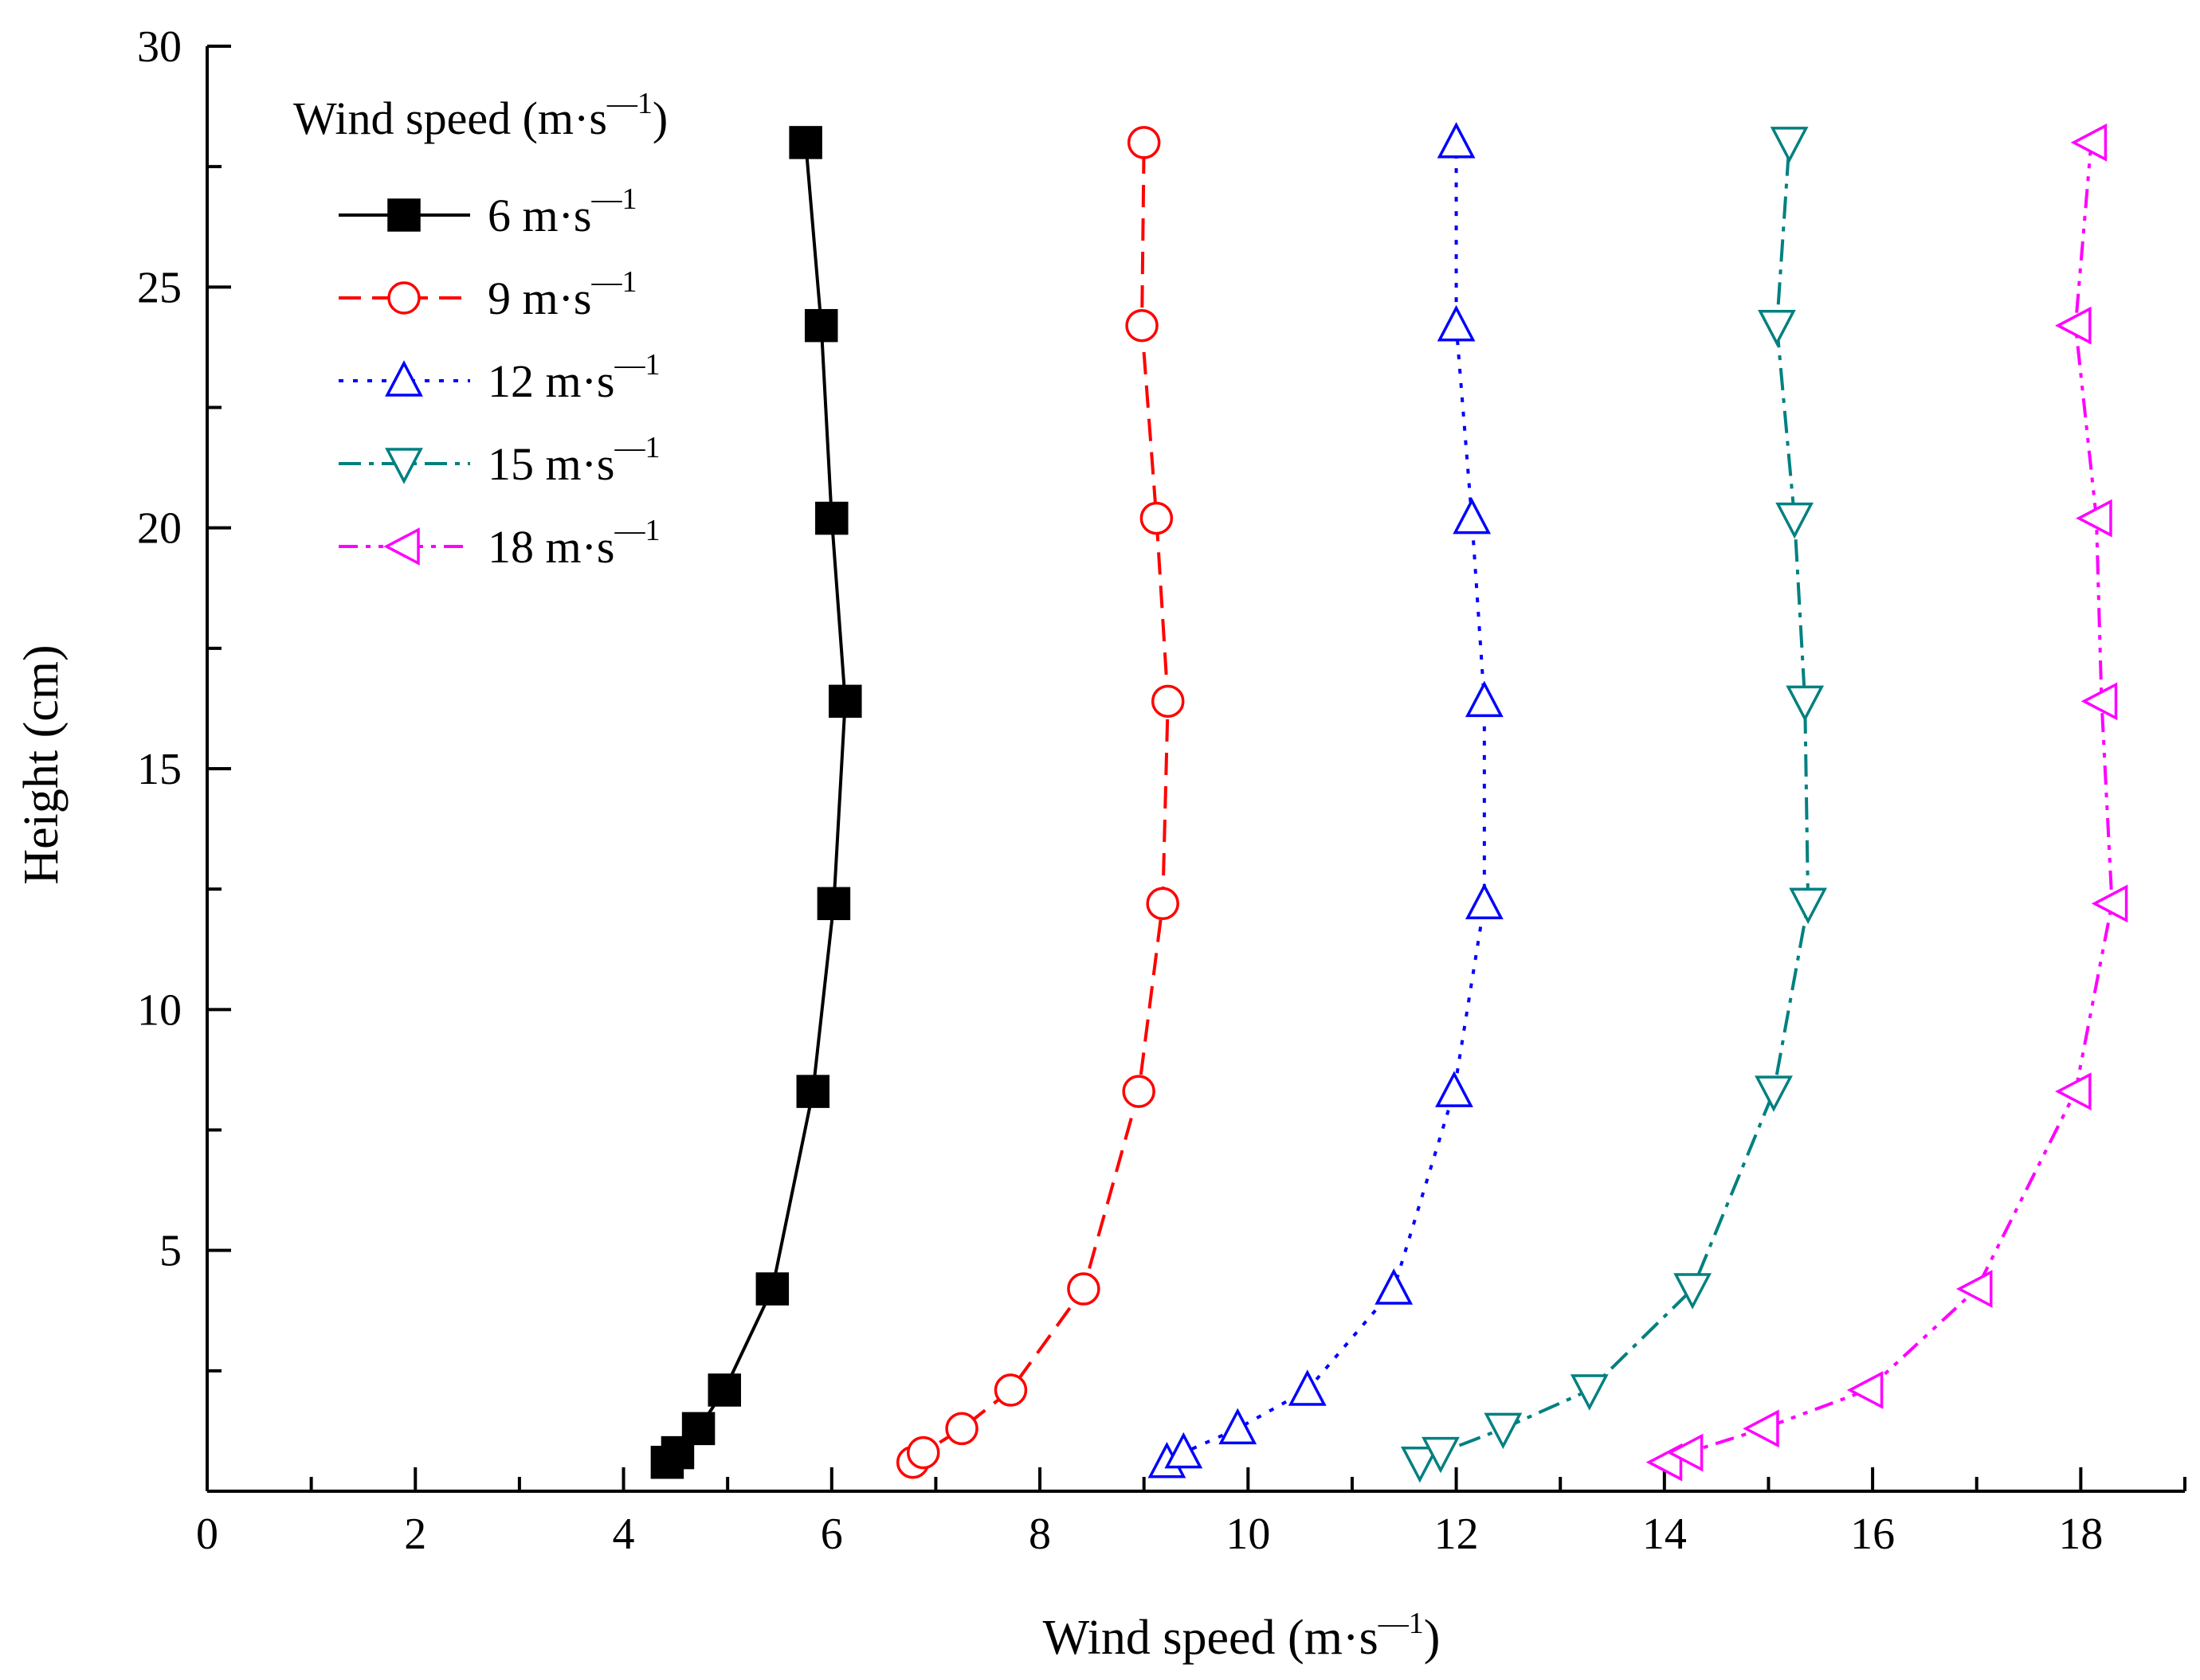 This screenshot has height=1680, width=2200. I want to click on x-tick-label: 0, so click(207, 1534).